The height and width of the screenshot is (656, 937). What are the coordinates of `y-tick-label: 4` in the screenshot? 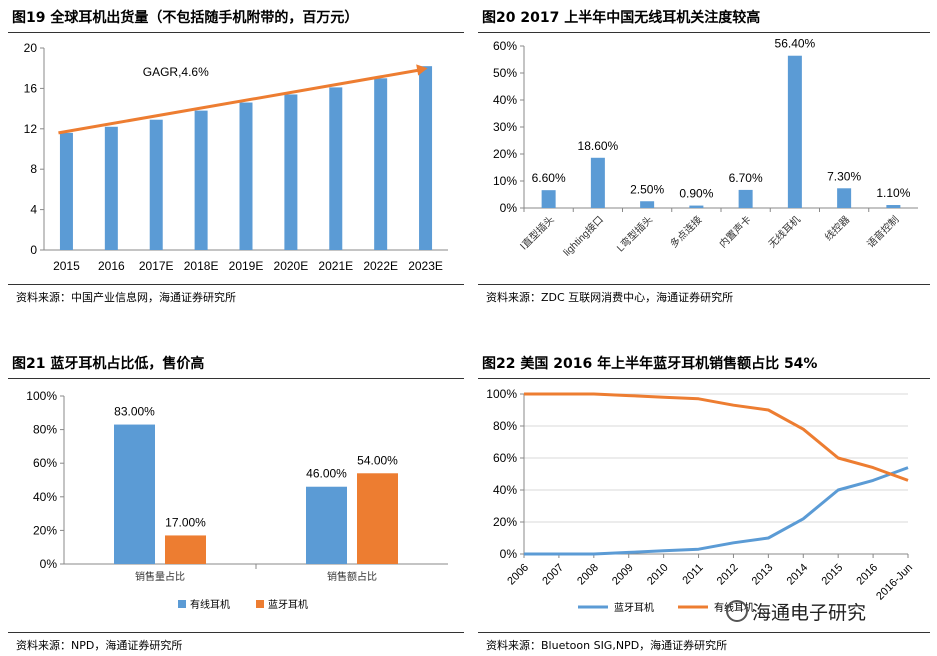 It's located at (33, 210).